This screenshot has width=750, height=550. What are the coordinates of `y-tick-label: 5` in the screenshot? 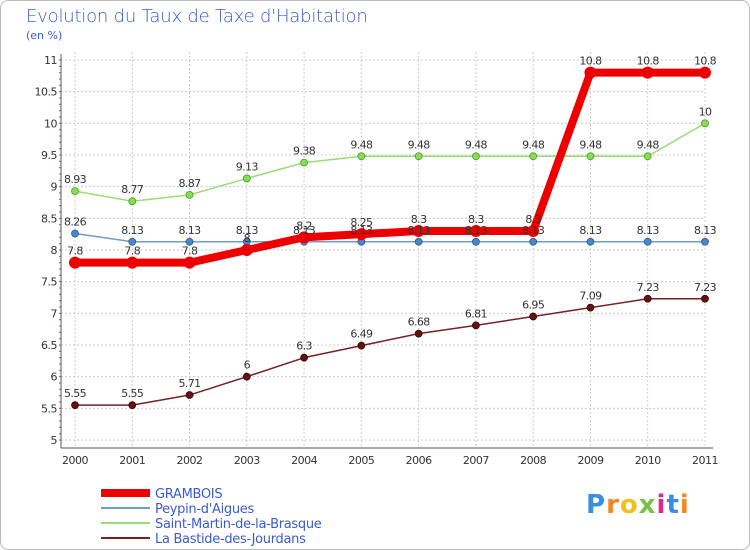 It's located at (54, 440).